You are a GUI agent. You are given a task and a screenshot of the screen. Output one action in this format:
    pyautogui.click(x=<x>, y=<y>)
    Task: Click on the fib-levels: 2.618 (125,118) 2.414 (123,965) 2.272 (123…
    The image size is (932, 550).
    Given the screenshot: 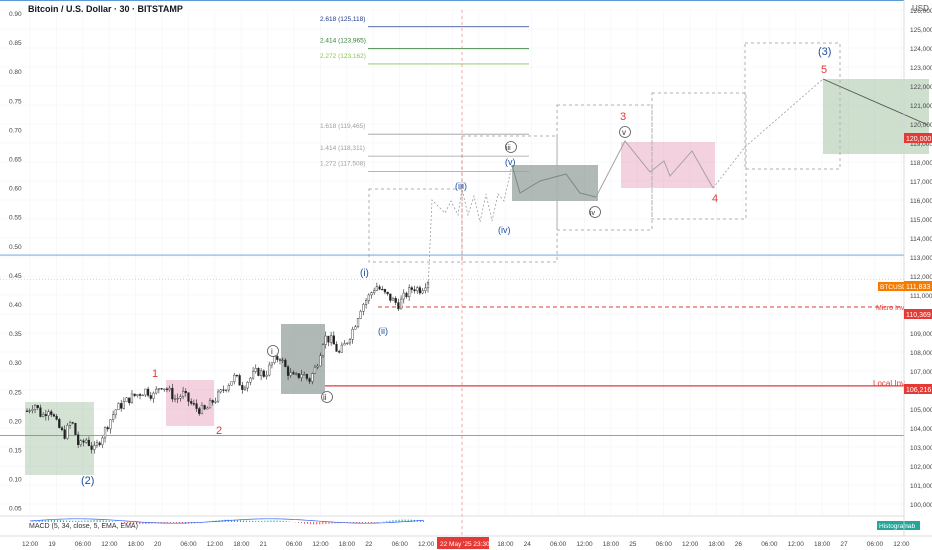 What is the action you would take?
    pyautogui.click(x=424, y=94)
    